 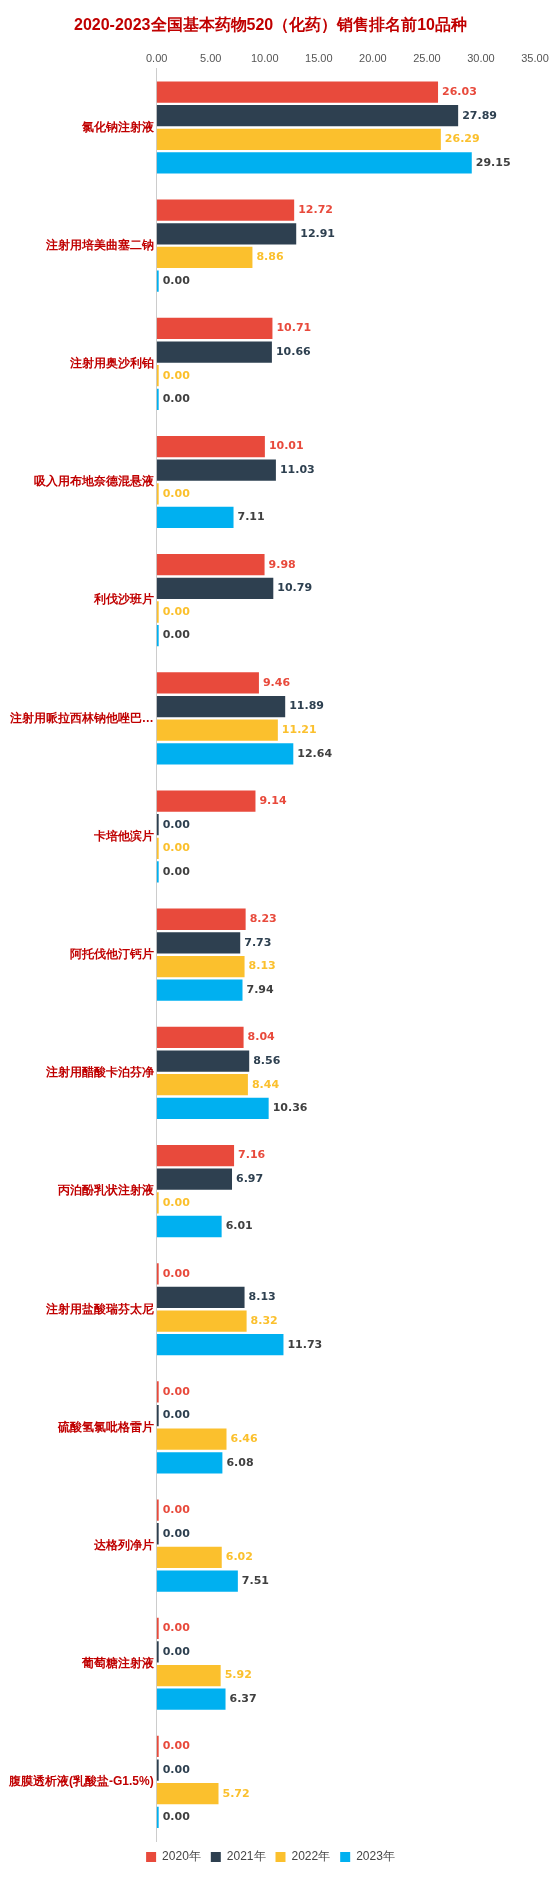 I want to click on x-tick-label: 20.00, so click(x=373, y=57).